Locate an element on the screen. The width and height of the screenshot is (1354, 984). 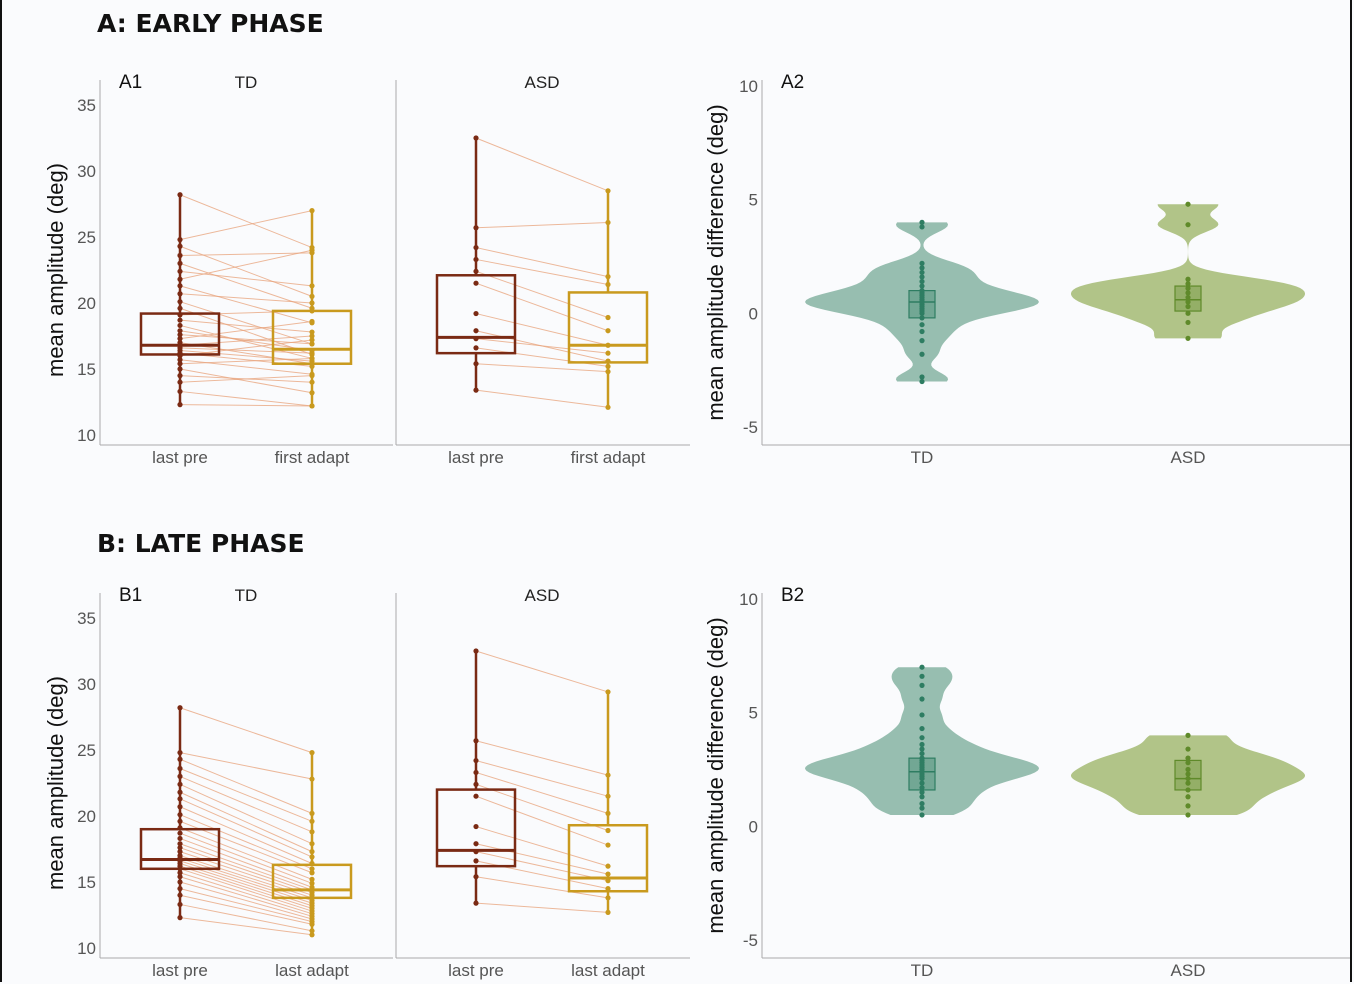
y-tick-label: -5 is located at coordinates (750, 427).